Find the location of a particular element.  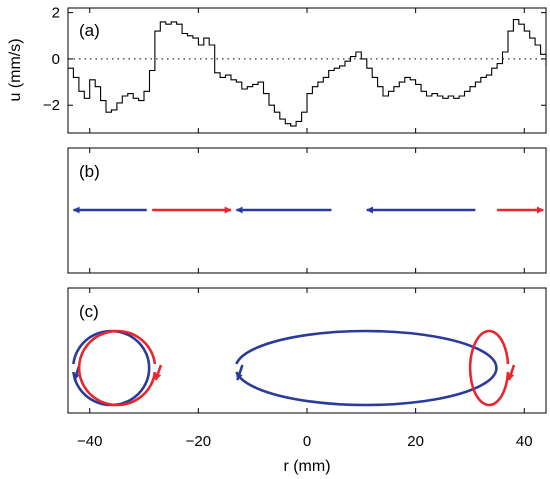

circulation-cells is located at coordinates (294, 368).